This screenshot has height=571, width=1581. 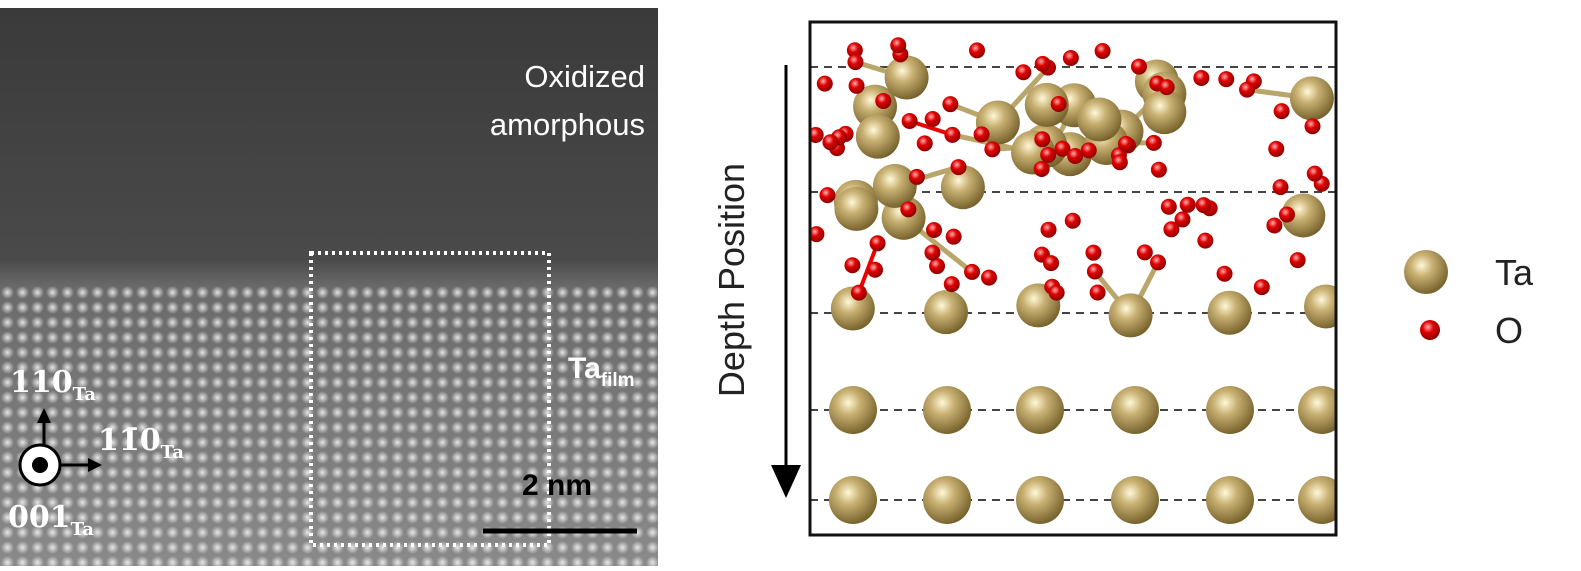 What do you see at coordinates (129, 440) in the screenshot?
I see `direction-main: 11̄0` at bounding box center [129, 440].